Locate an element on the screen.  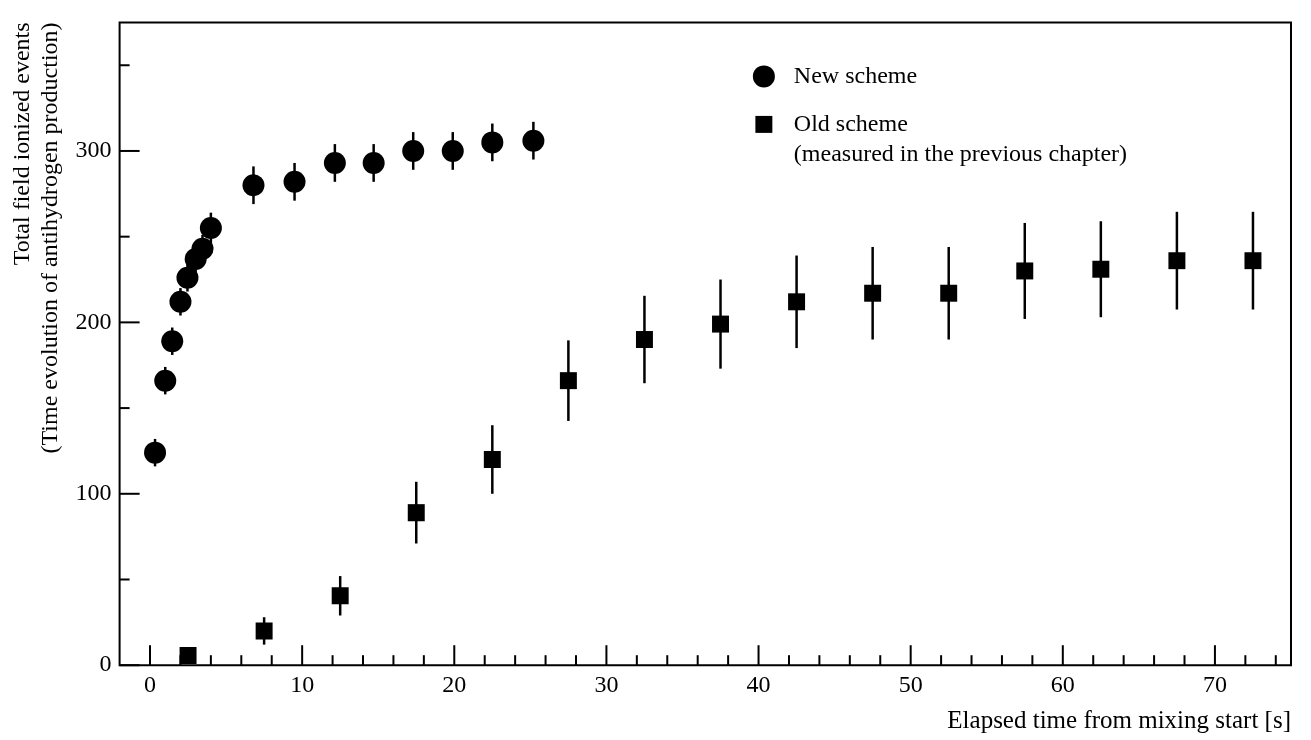
y-tick-label: 200 is located at coordinates (93, 320).